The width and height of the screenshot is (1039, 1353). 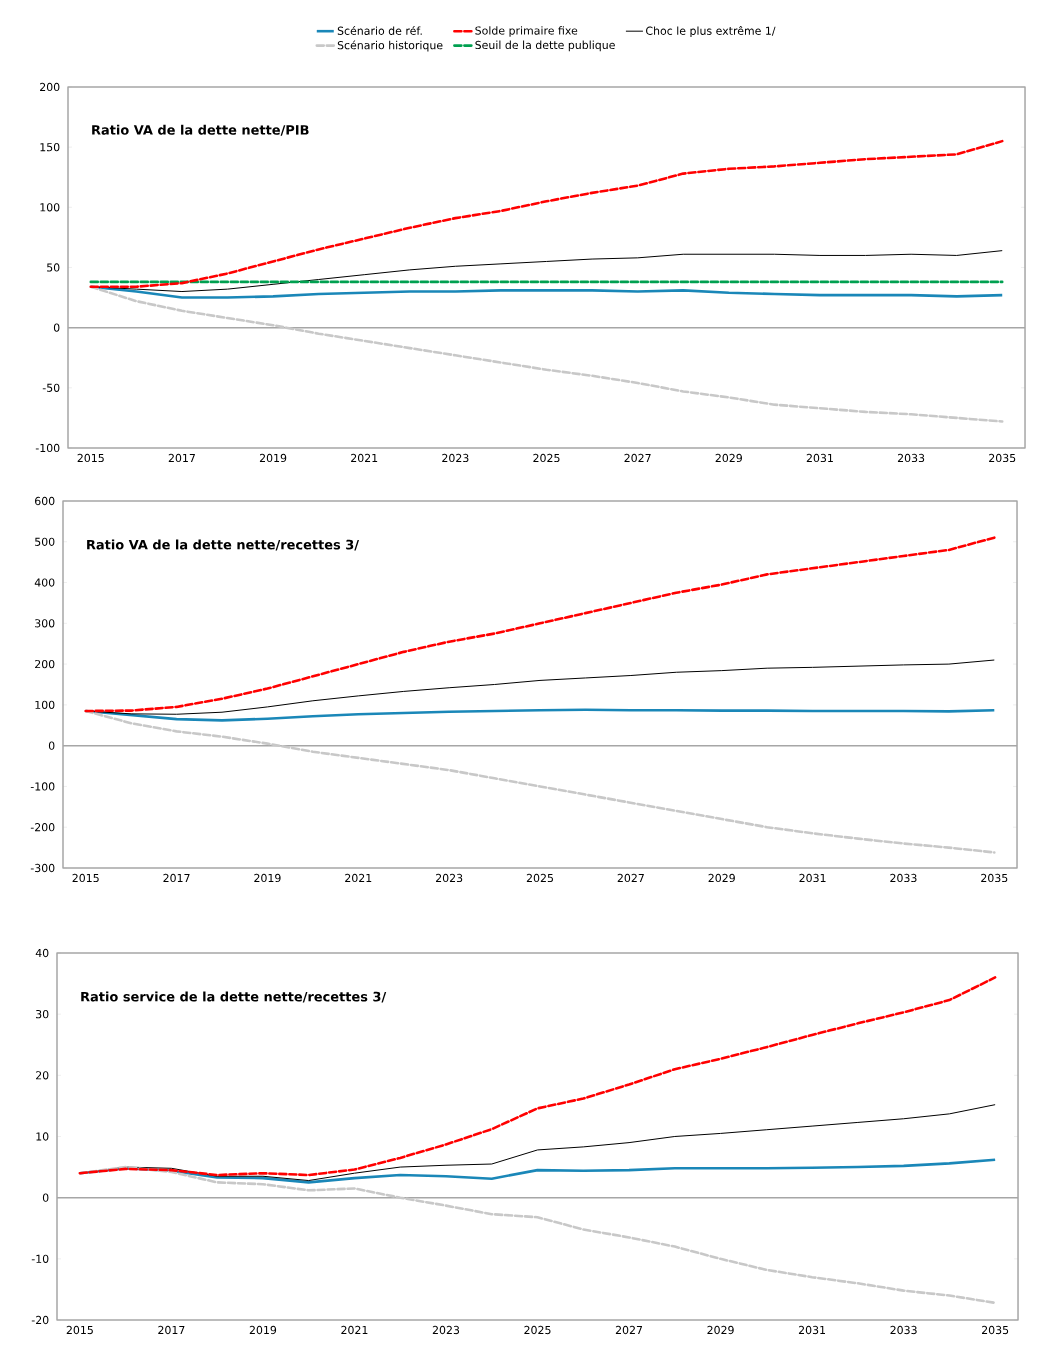 What do you see at coordinates (42, 1136) in the screenshot?
I see `y-tick-label: 10` at bounding box center [42, 1136].